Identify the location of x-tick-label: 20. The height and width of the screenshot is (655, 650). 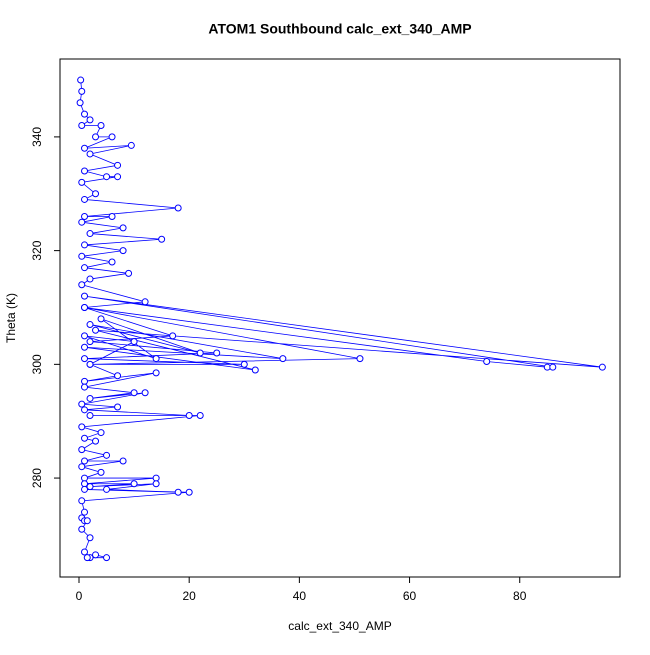
(190, 596).